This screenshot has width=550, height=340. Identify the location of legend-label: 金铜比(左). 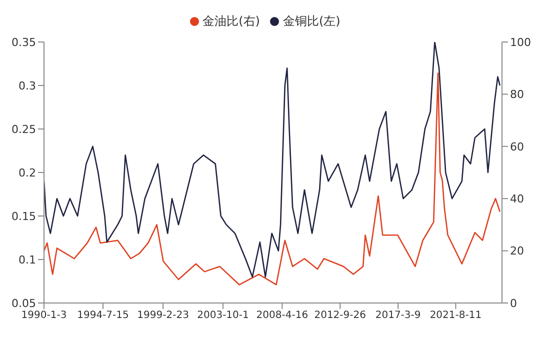
(311, 21).